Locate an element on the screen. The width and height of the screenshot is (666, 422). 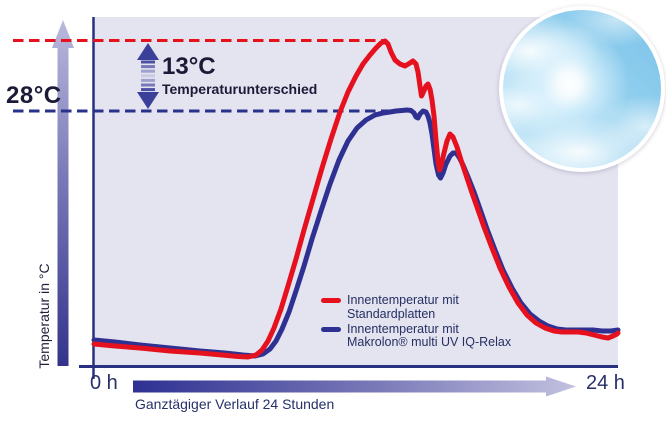
sun-sky-photo is located at coordinates (582, 89).